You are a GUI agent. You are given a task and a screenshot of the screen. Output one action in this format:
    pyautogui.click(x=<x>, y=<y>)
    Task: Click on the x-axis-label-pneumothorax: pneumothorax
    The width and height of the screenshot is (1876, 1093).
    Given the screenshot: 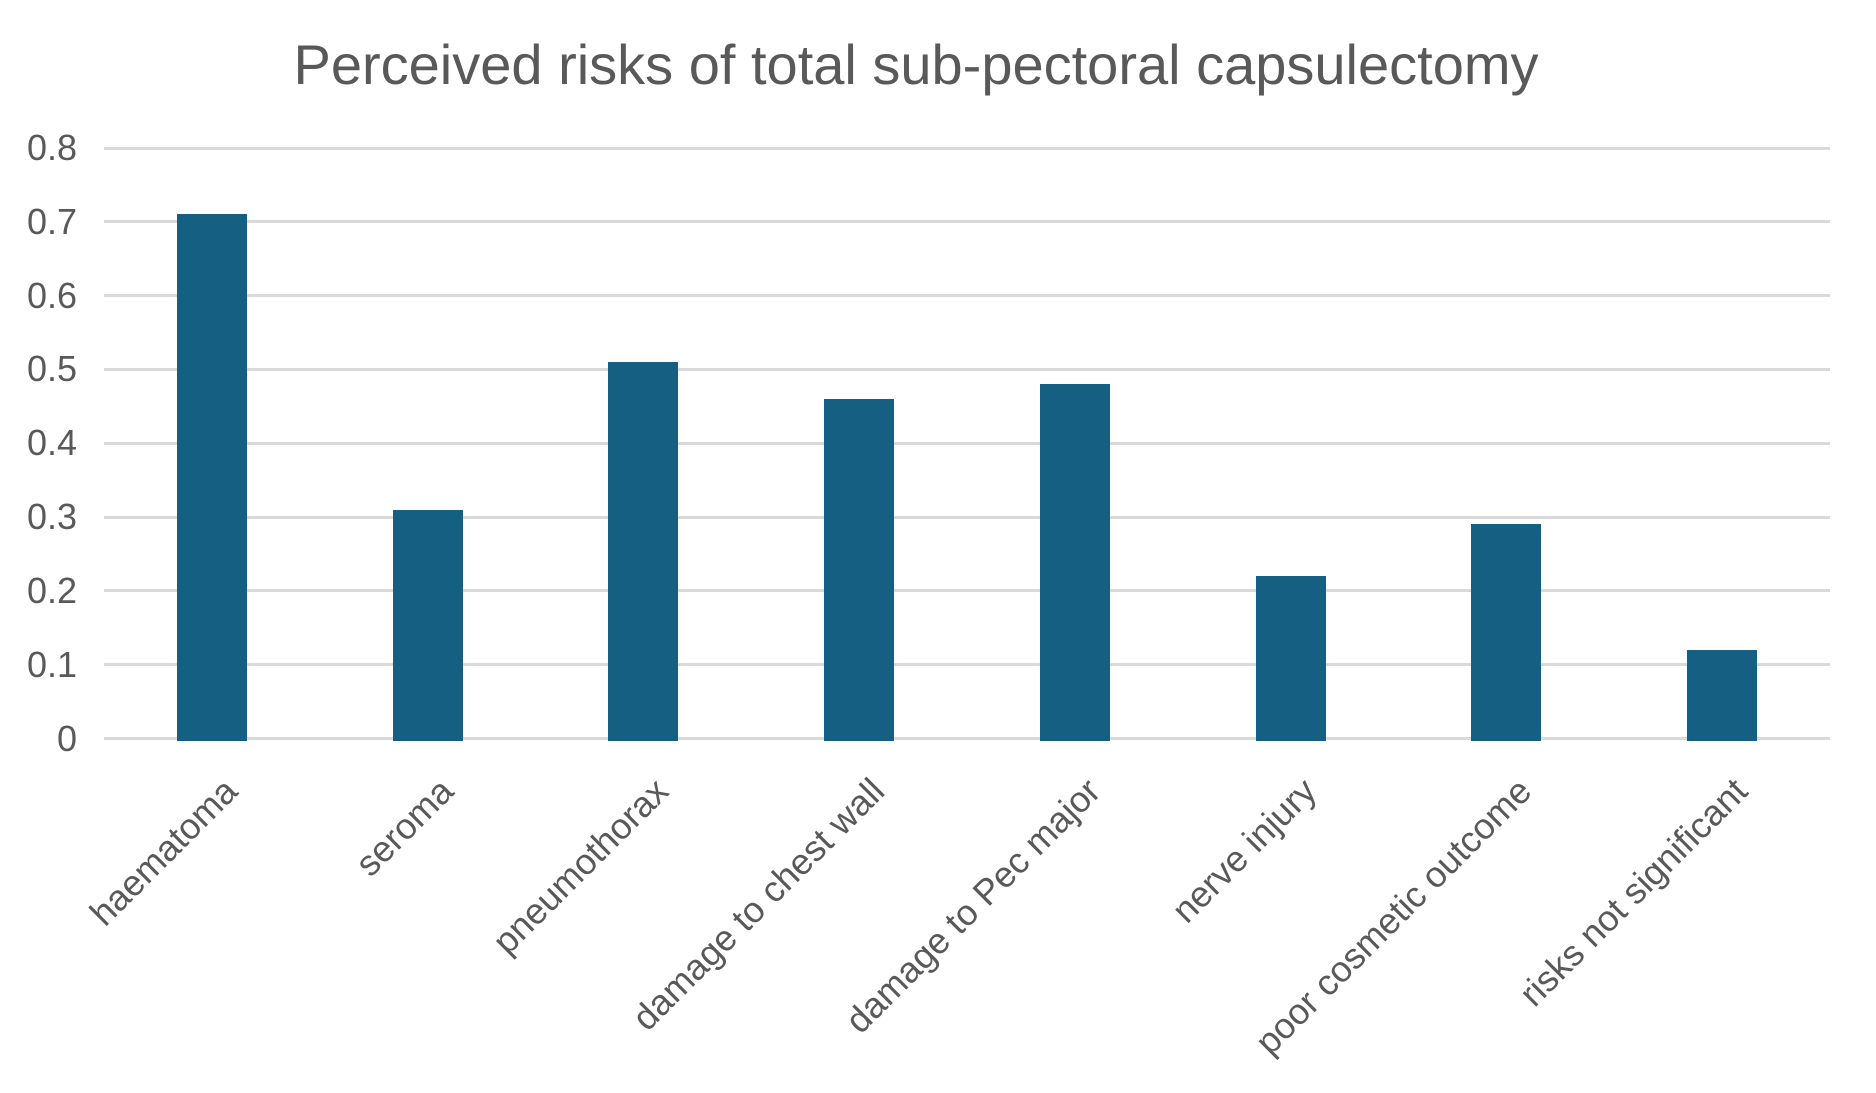 What is the action you would take?
    pyautogui.click(x=580, y=866)
    